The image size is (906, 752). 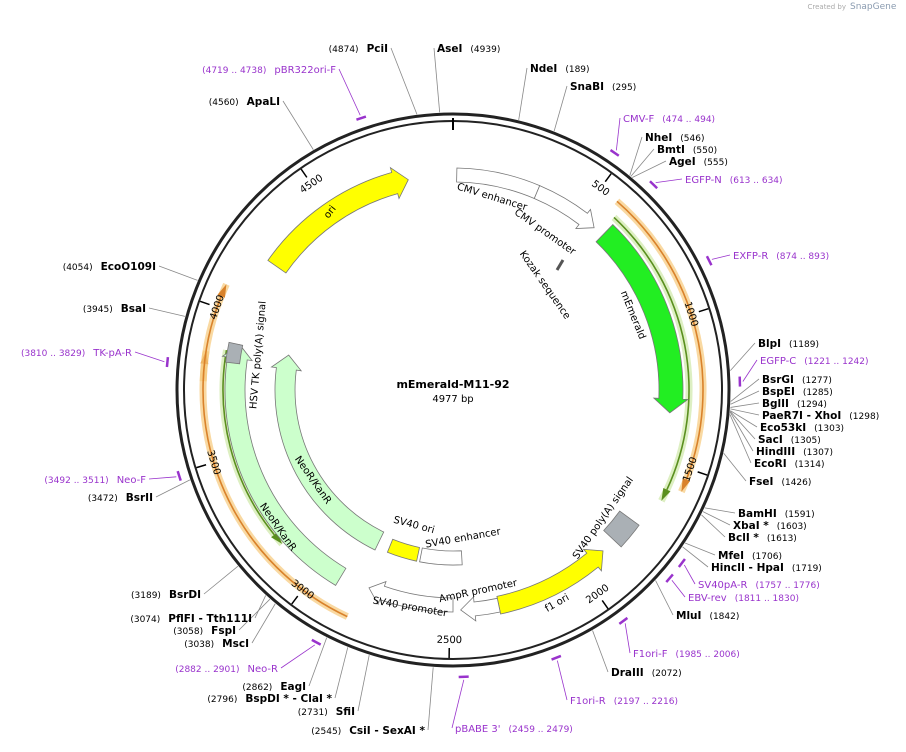 What do you see at coordinates (775, 452) in the screenshot?
I see `label-name: HindIII` at bounding box center [775, 452].